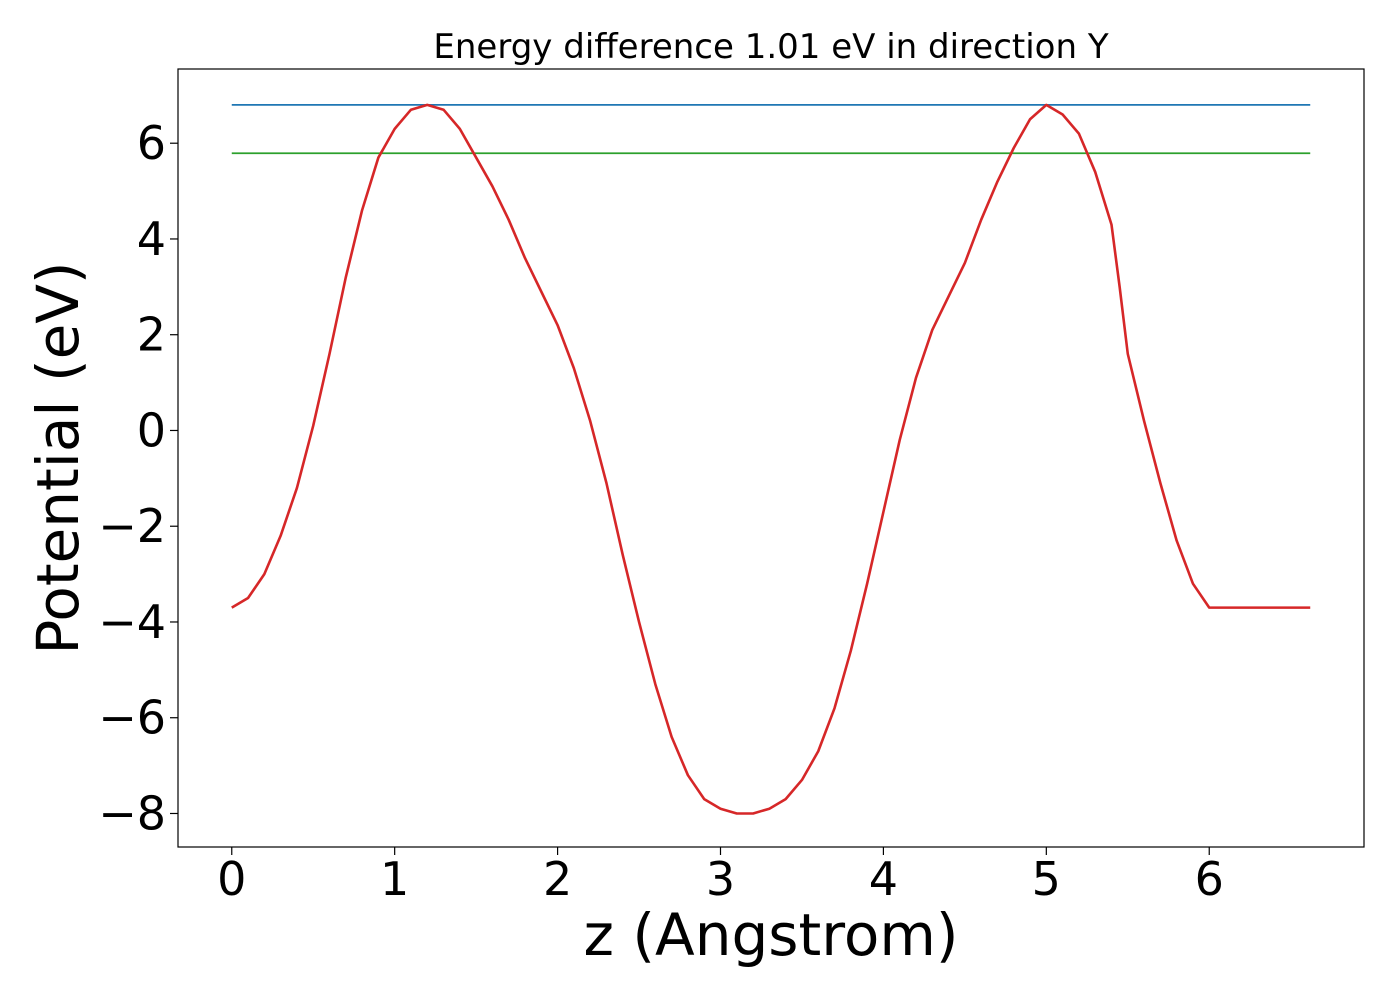 The image size is (1400, 1000). What do you see at coordinates (132, 718) in the screenshot?
I see `y-tick-label: −6` at bounding box center [132, 718].